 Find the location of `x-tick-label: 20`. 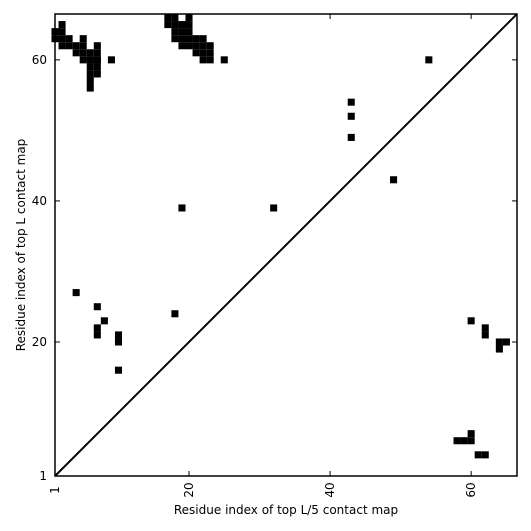

x-tick-label: 20 is located at coordinates (189, 489).